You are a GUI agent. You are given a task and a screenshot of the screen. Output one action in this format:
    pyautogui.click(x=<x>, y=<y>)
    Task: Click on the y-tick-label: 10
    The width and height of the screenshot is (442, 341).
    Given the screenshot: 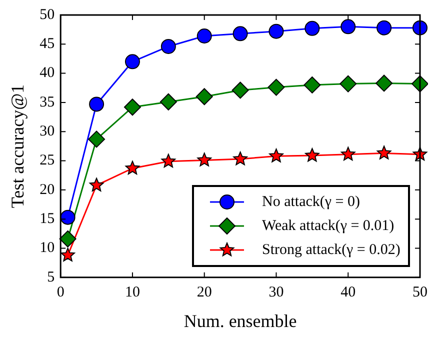 What is the action you would take?
    pyautogui.click(x=47, y=248)
    